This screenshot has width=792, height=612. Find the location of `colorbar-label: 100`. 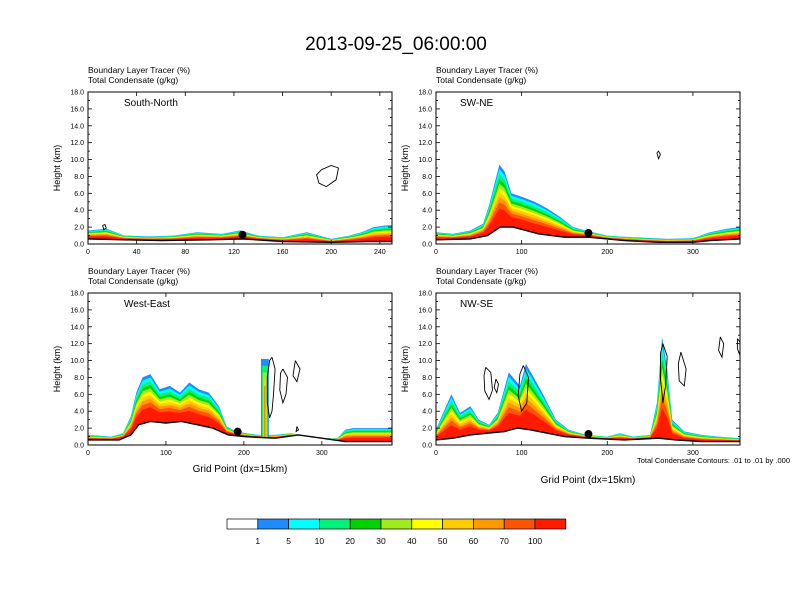

colorbar-label: 100 is located at coordinates (535, 541).